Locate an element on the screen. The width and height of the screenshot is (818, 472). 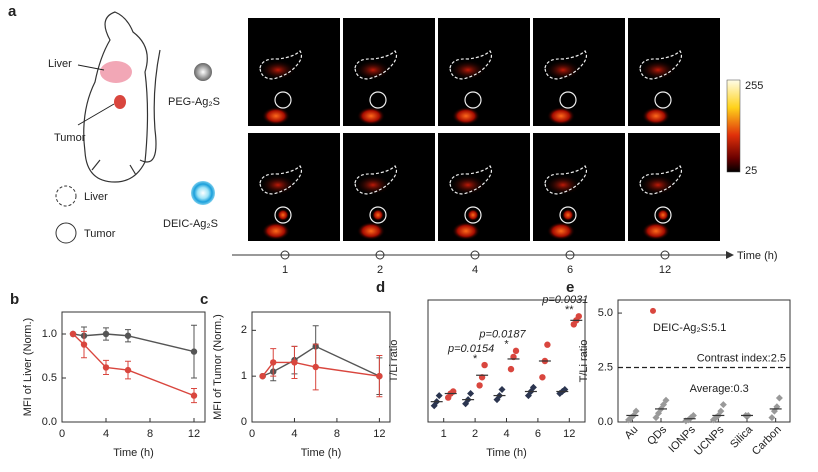
timeline-tick: 12 is located at coordinates (665, 270).